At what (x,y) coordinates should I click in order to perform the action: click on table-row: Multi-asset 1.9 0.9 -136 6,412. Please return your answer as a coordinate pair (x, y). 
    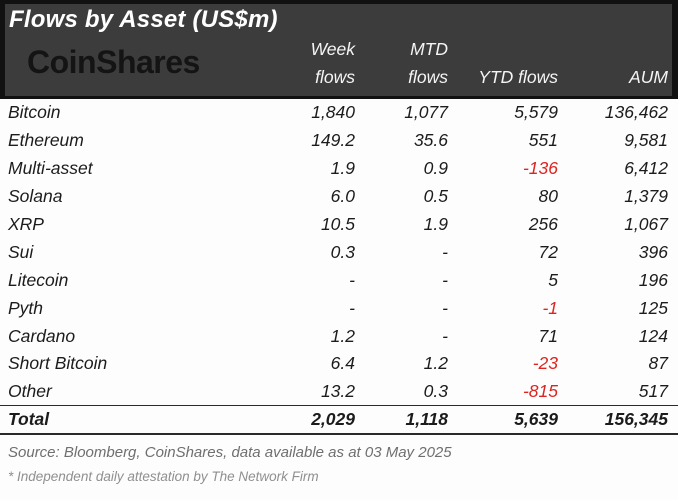
    Looking at the image, I should click on (339, 169).